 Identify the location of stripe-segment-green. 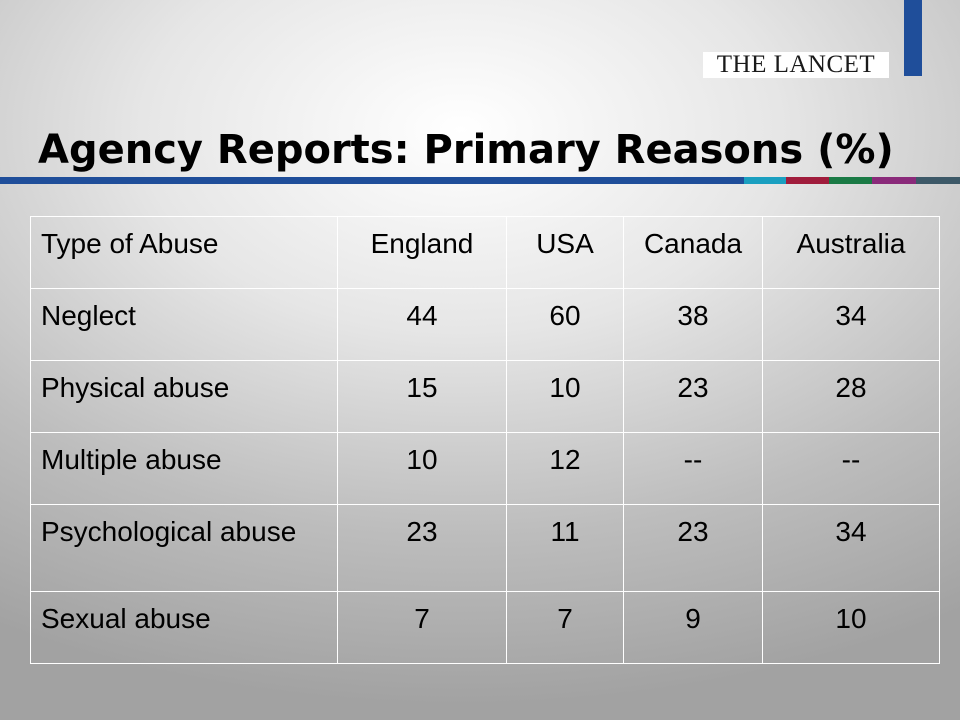
(850, 180).